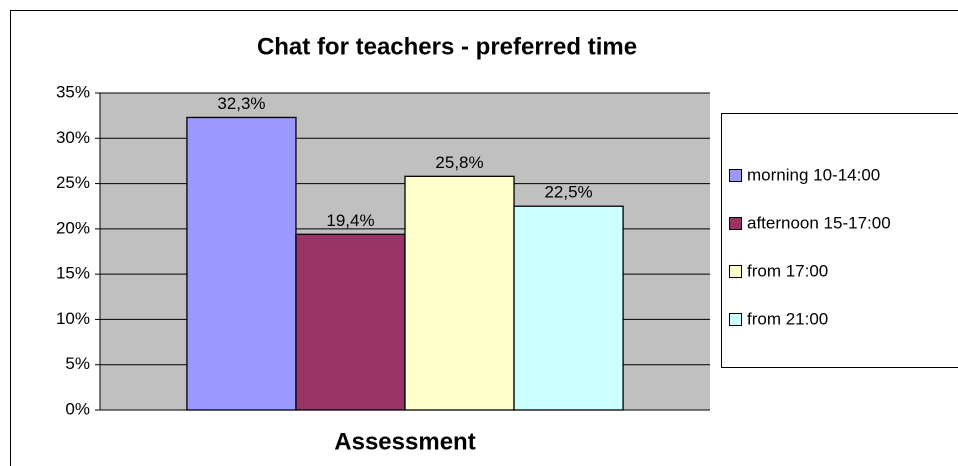  What do you see at coordinates (819, 222) in the screenshot?
I see `legend-label: afternoon 15-17:00` at bounding box center [819, 222].